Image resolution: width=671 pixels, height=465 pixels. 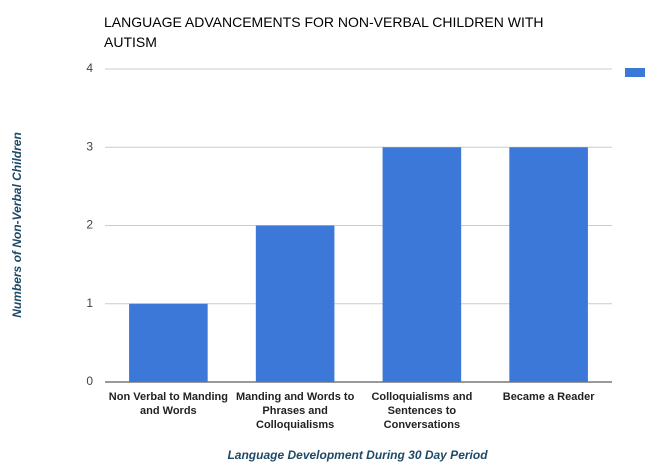 What do you see at coordinates (89, 303) in the screenshot?
I see `y-tick-label: 1` at bounding box center [89, 303].